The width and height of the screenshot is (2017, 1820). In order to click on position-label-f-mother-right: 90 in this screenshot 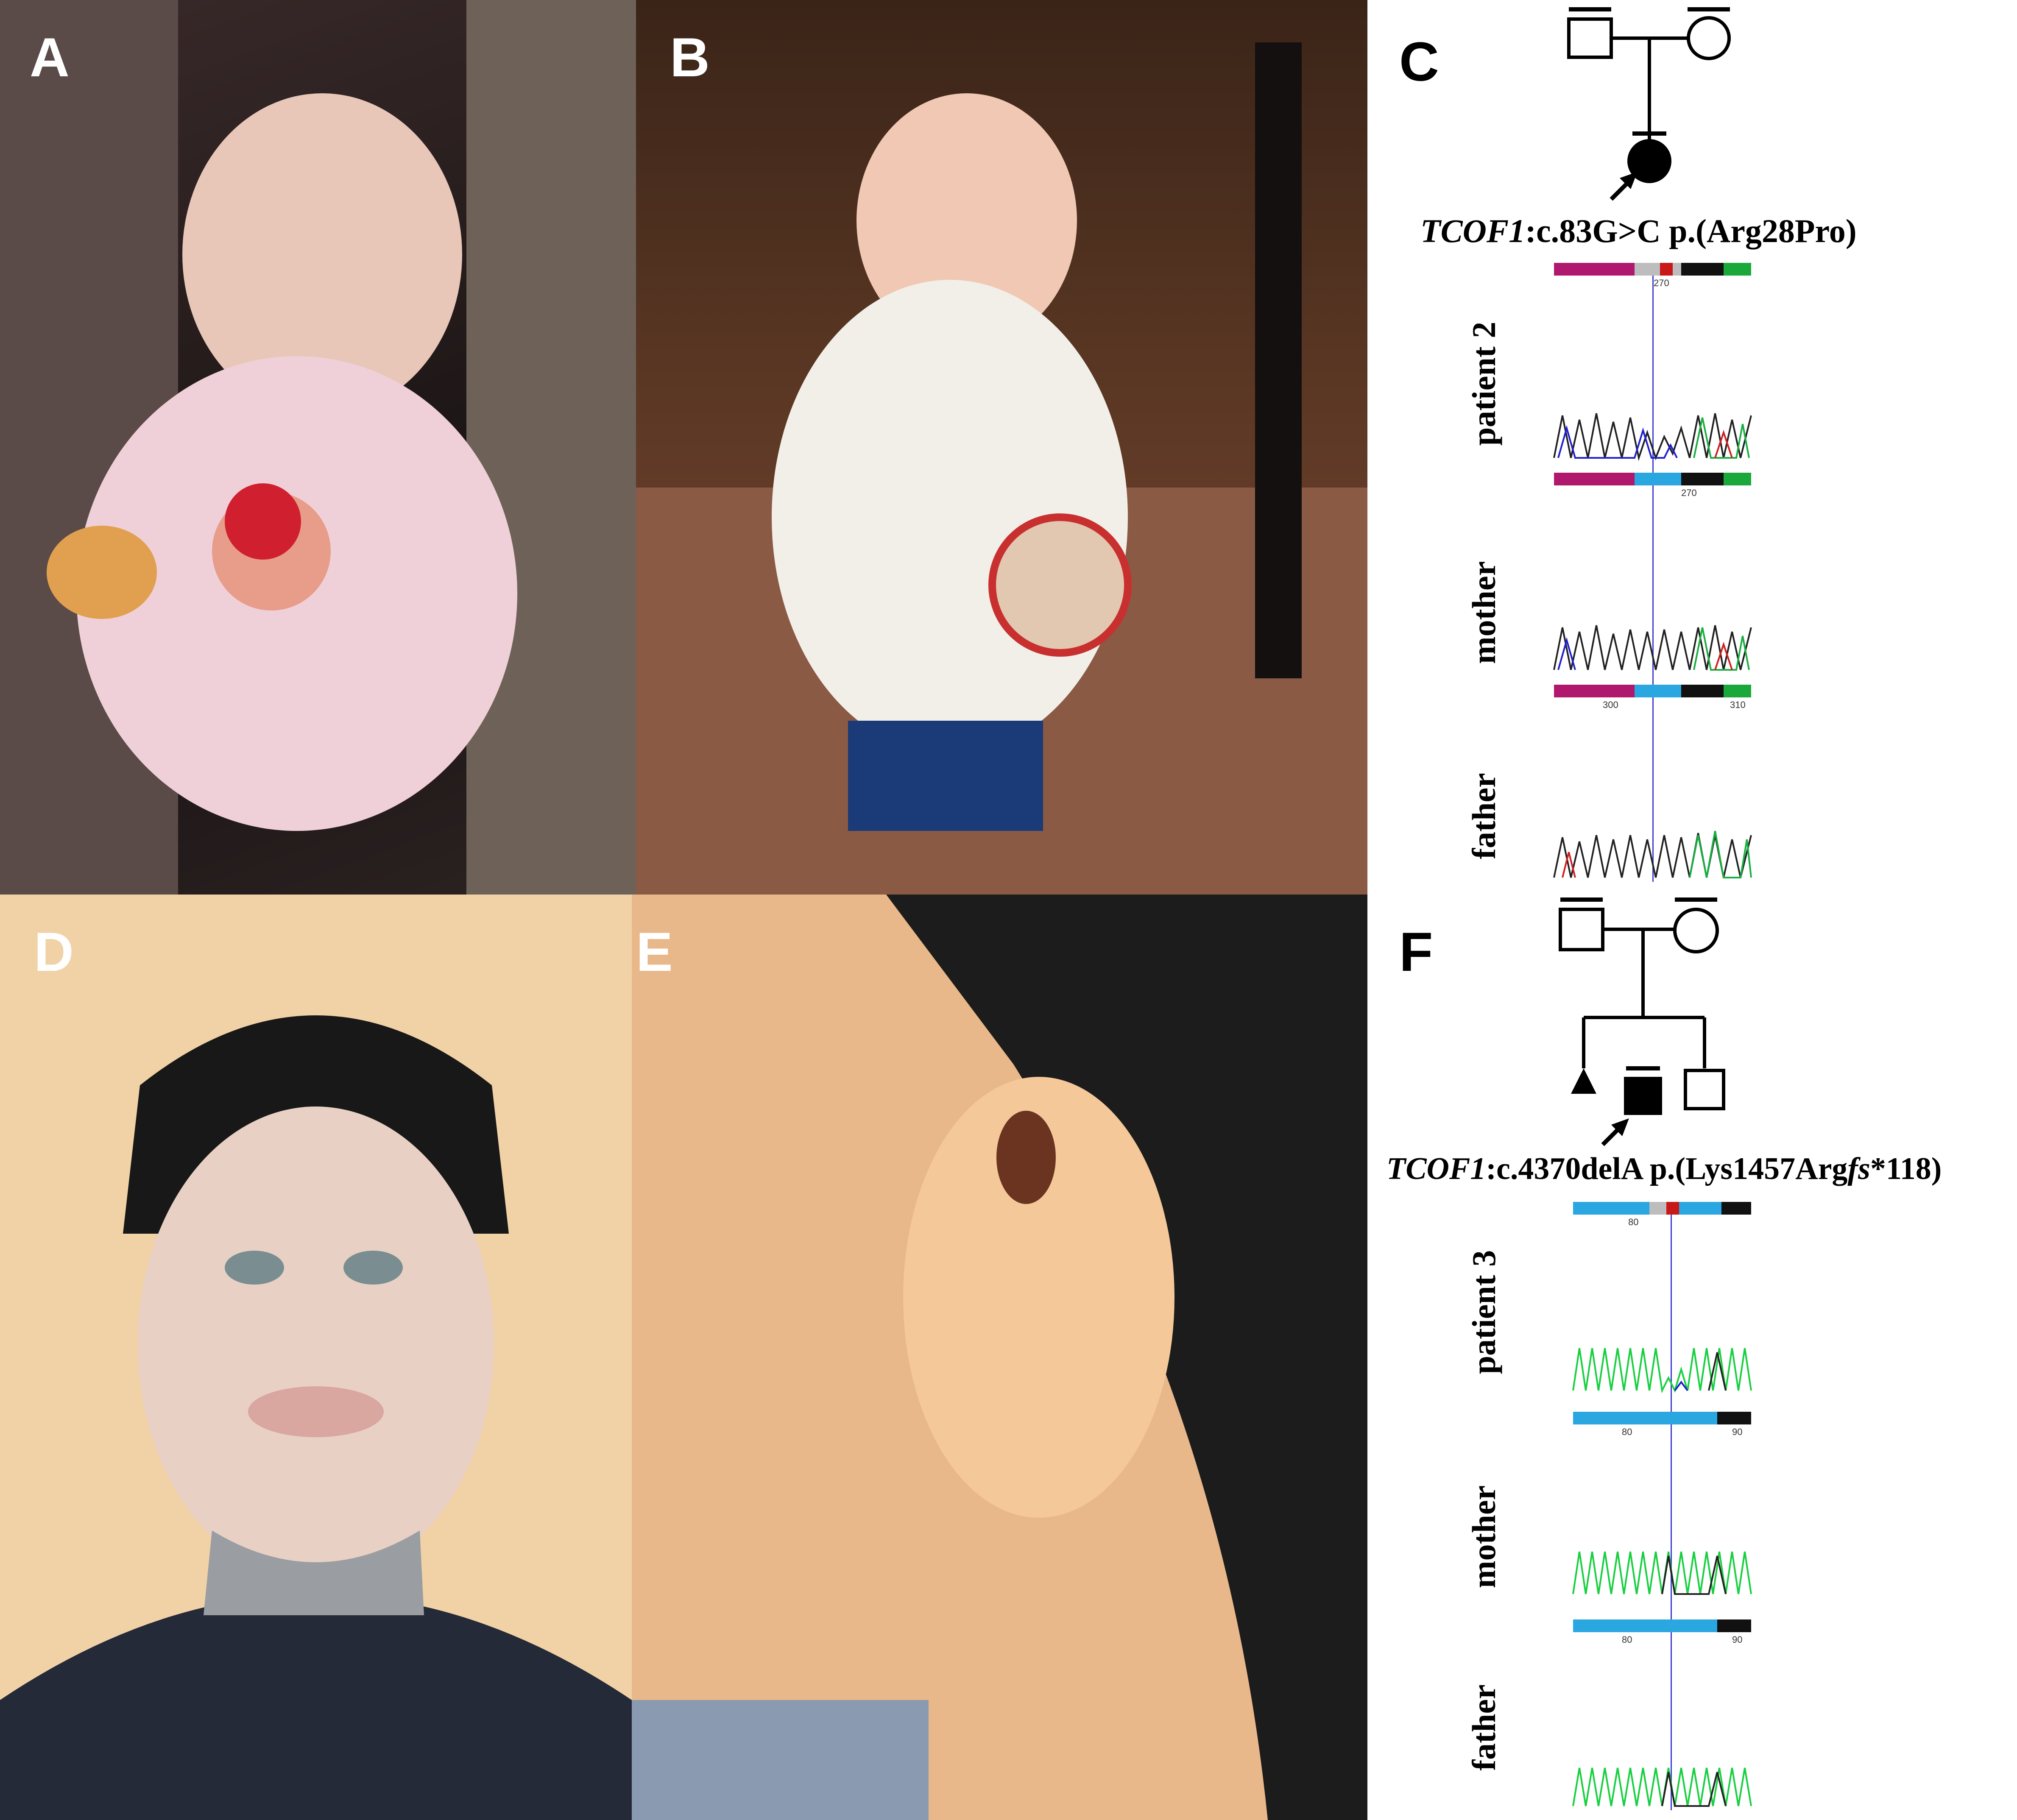, I will do `click(1737, 1432)`.